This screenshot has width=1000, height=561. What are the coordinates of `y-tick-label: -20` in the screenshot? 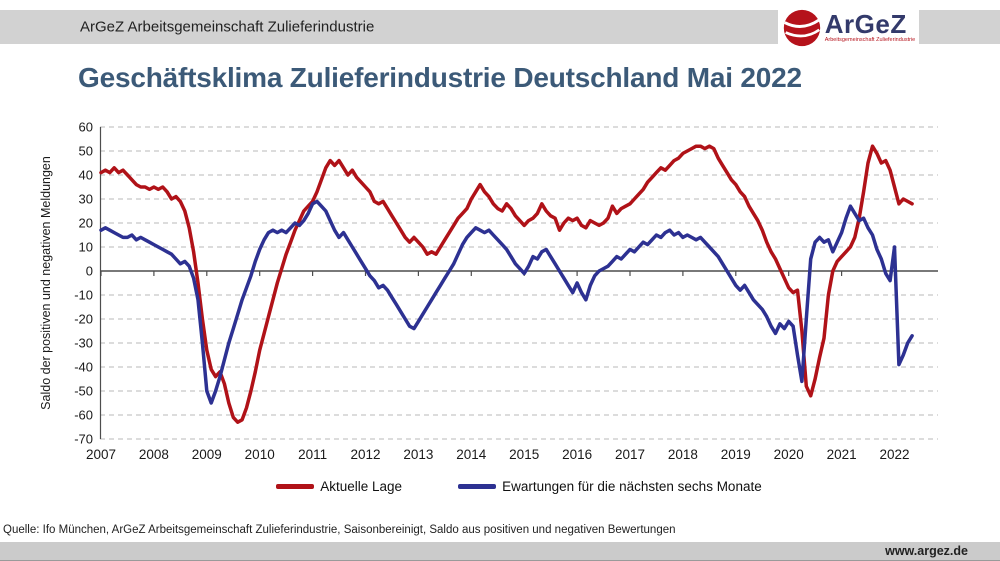 It's located at (83, 319).